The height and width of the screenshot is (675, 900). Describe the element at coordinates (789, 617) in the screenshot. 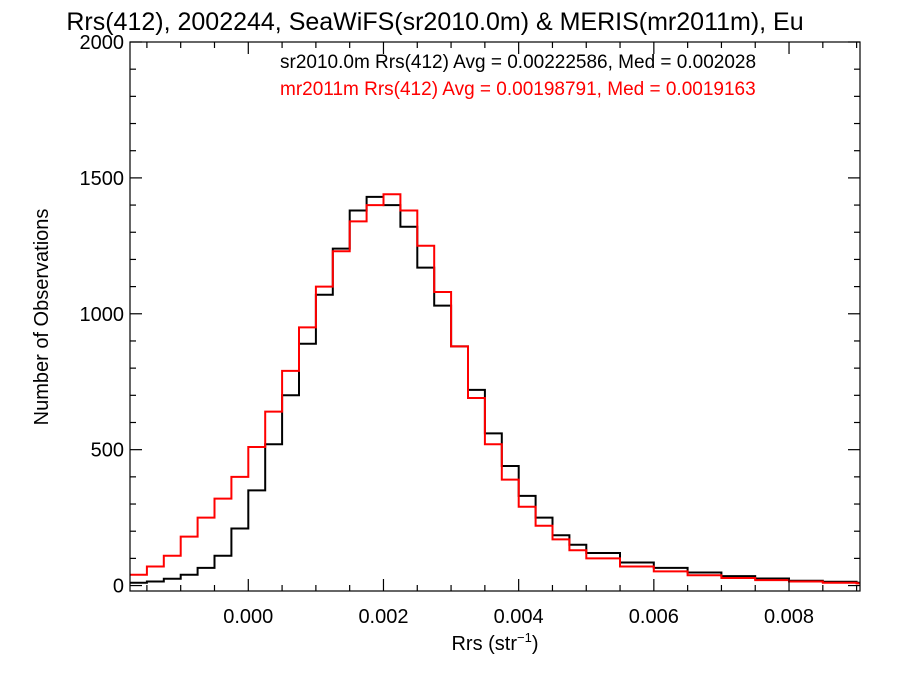

I see `x-tick-label: 0.008` at that location.